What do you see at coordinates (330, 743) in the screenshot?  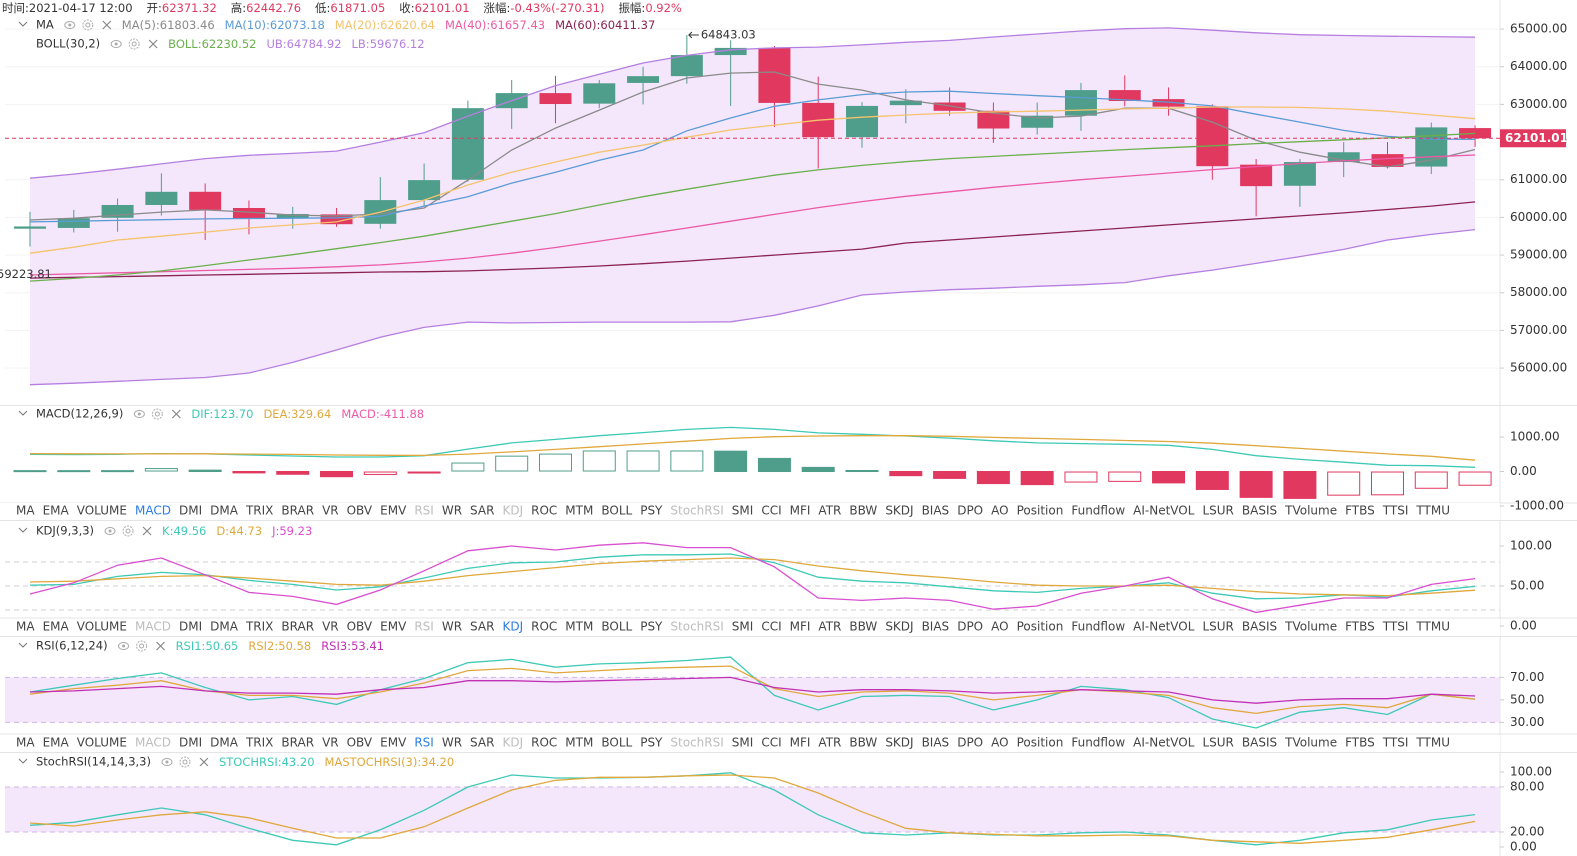 I see `indicator-tab: VR` at bounding box center [330, 743].